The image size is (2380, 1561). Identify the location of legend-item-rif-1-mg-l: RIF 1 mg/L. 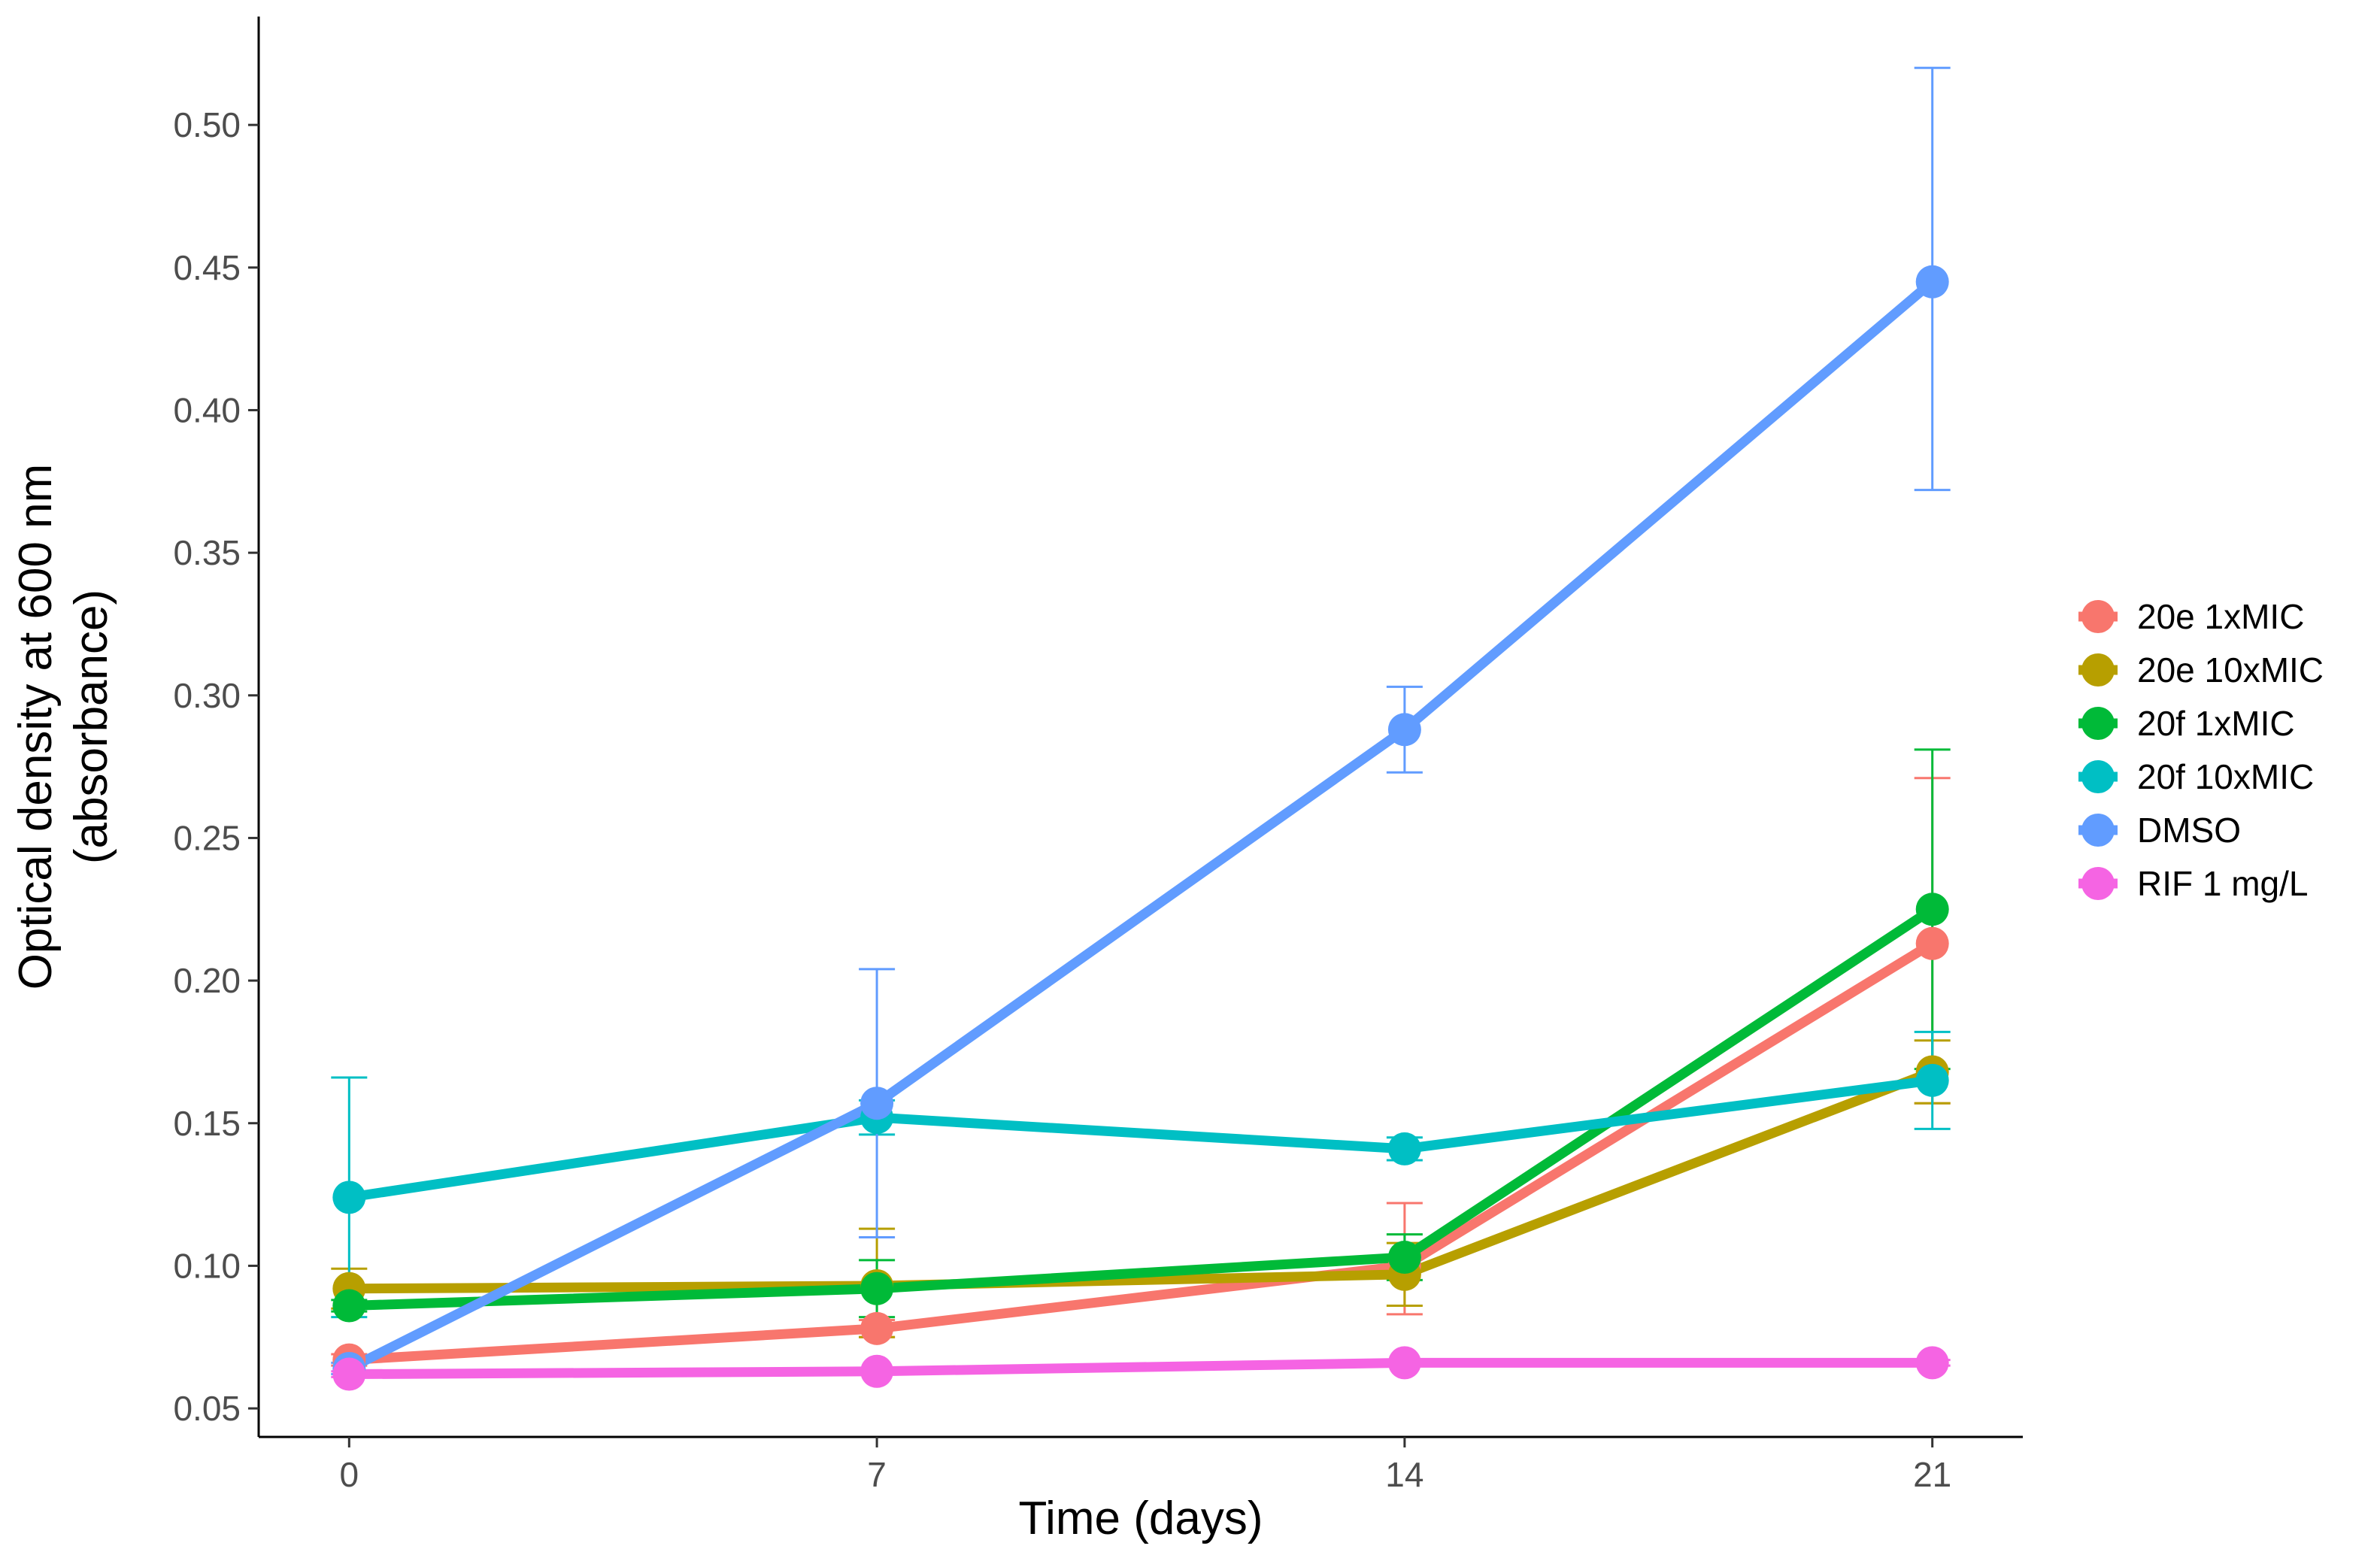
(2193, 883).